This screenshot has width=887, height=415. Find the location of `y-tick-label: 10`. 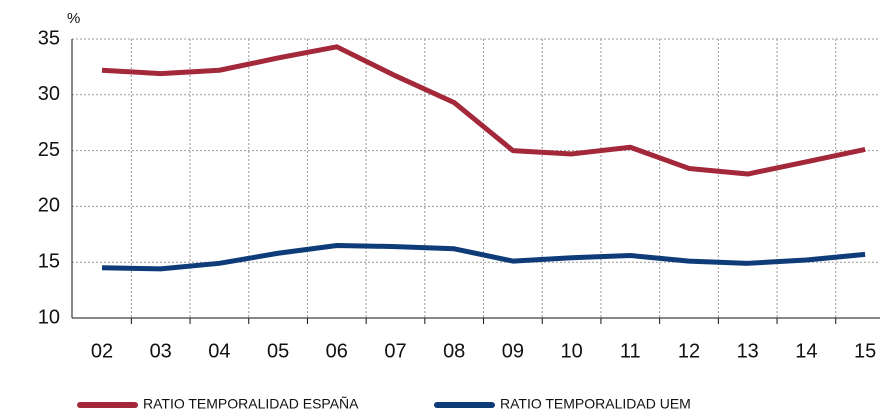

y-tick-label: 10 is located at coordinates (49, 317).